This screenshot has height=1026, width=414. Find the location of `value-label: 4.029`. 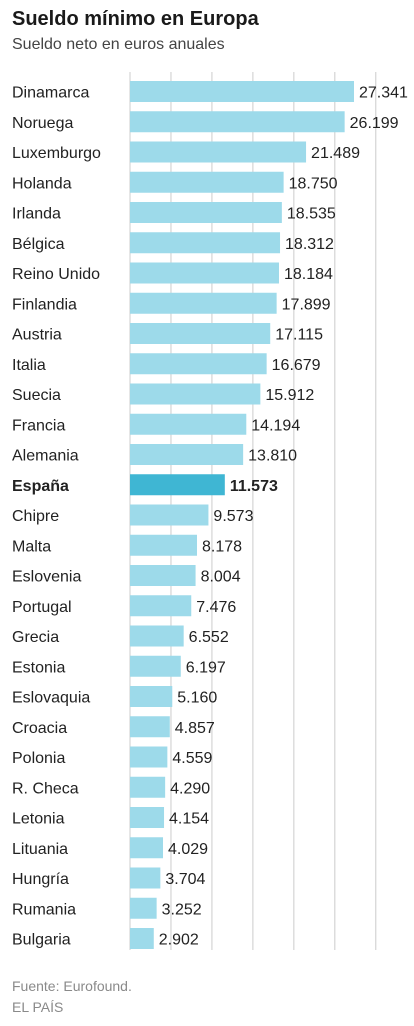

value-label: 4.029 is located at coordinates (188, 849).